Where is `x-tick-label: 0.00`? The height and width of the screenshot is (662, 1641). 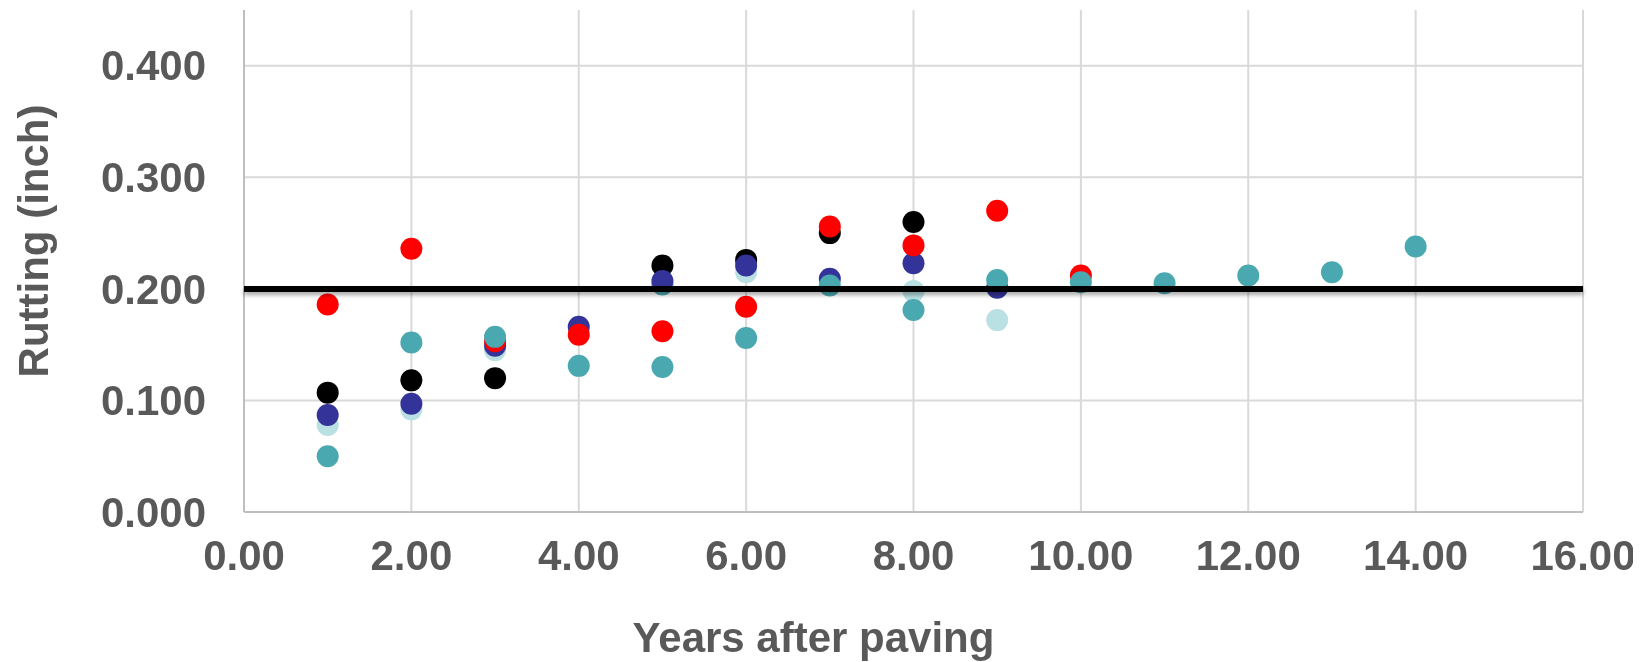 x-tick-label: 0.00 is located at coordinates (244, 555).